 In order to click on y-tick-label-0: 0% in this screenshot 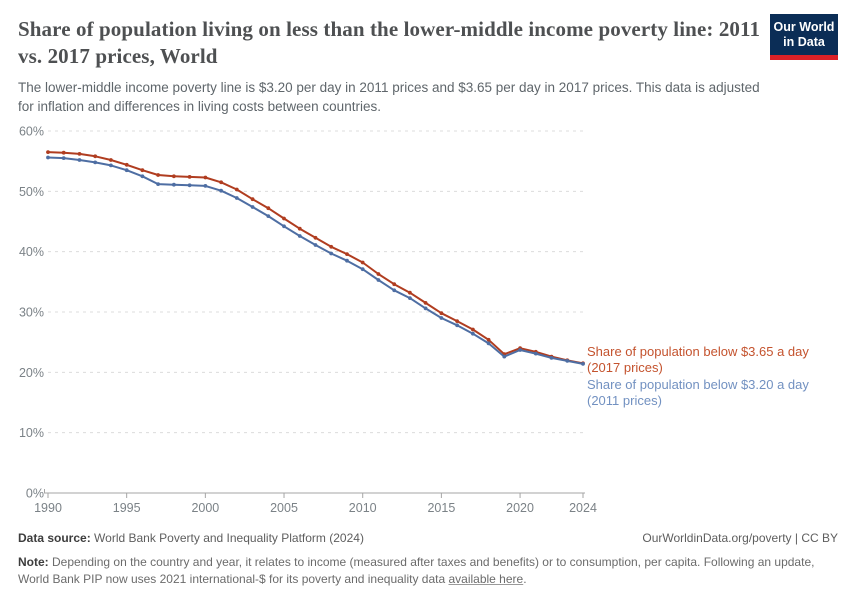, I will do `click(35, 494)`.